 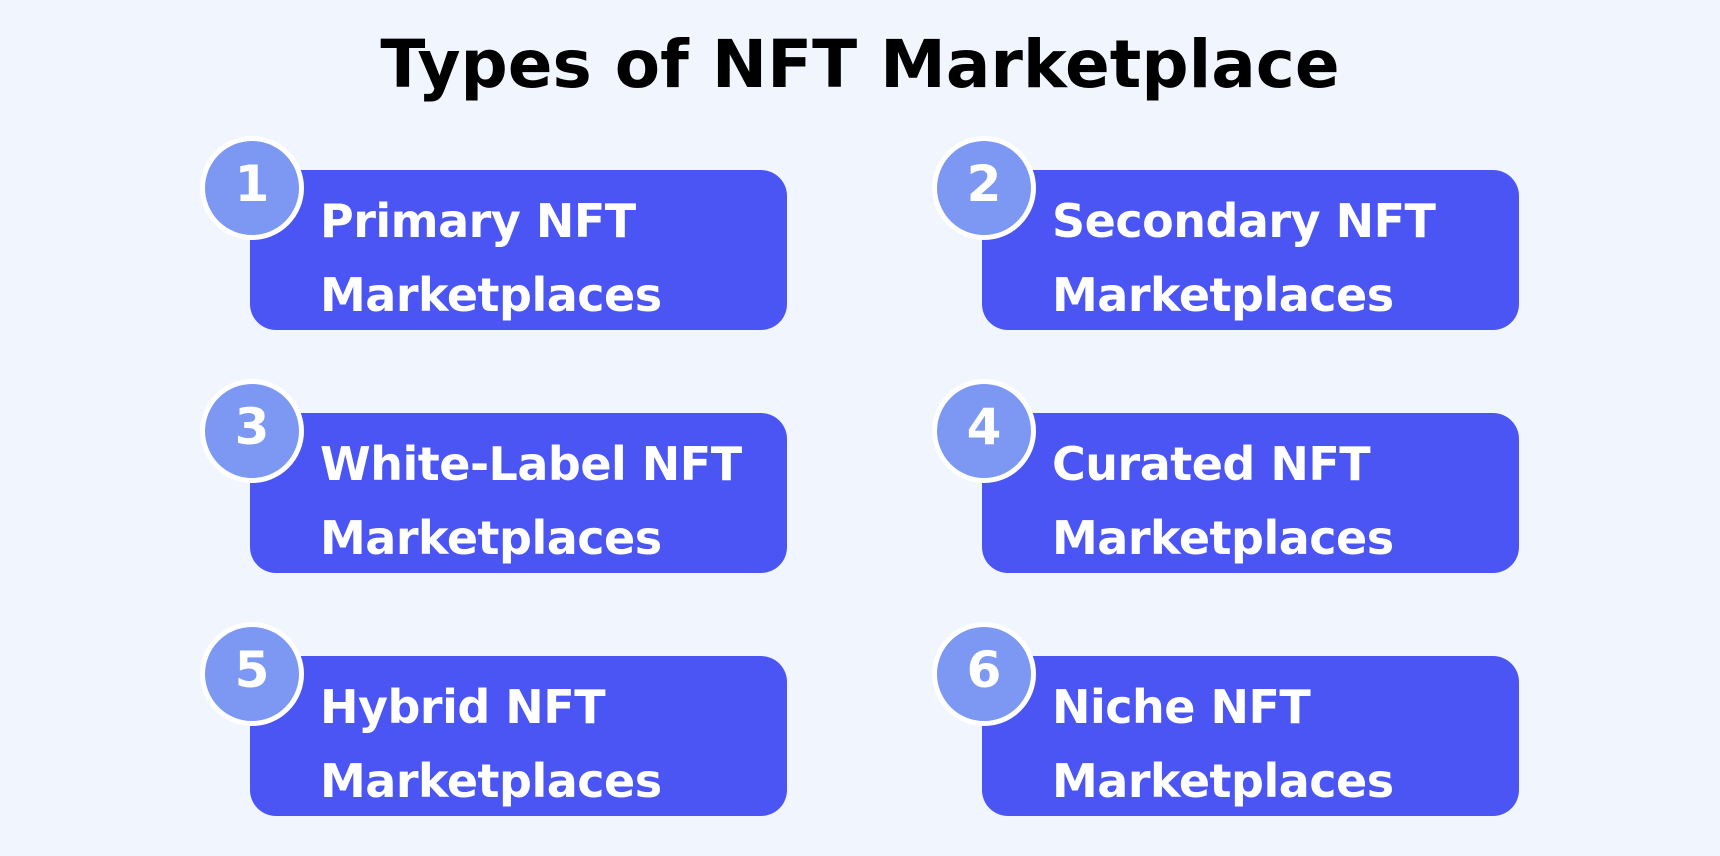 I want to click on number-badge-value: 2, so click(x=984, y=184).